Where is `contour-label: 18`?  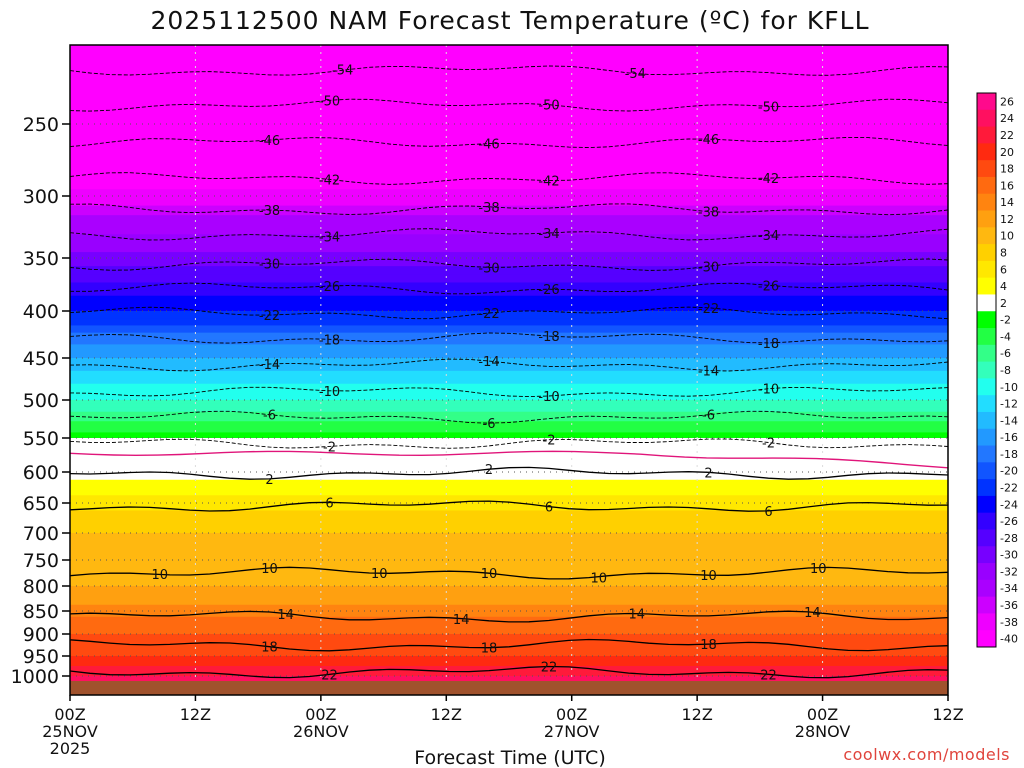 contour-label: 18 is located at coordinates (269, 648).